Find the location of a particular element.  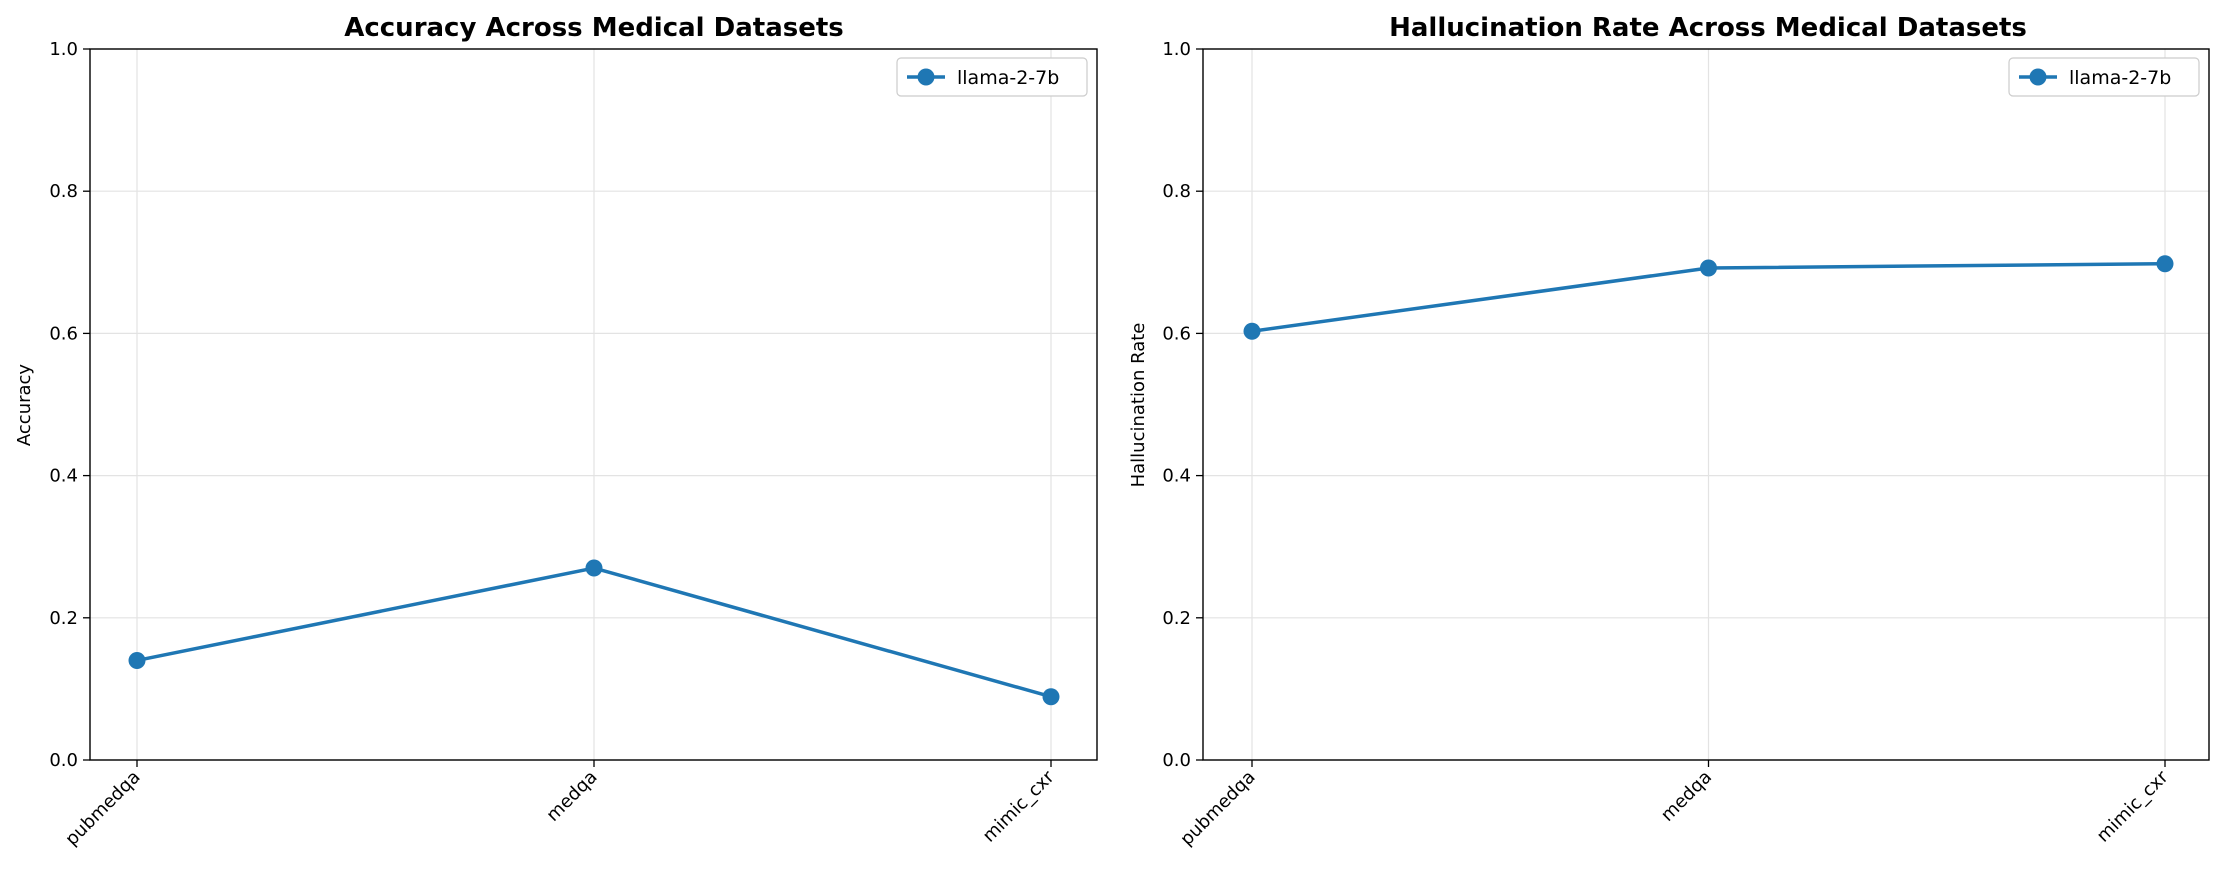

y-axis-label: Hallucination Rate is located at coordinates (1138, 405).